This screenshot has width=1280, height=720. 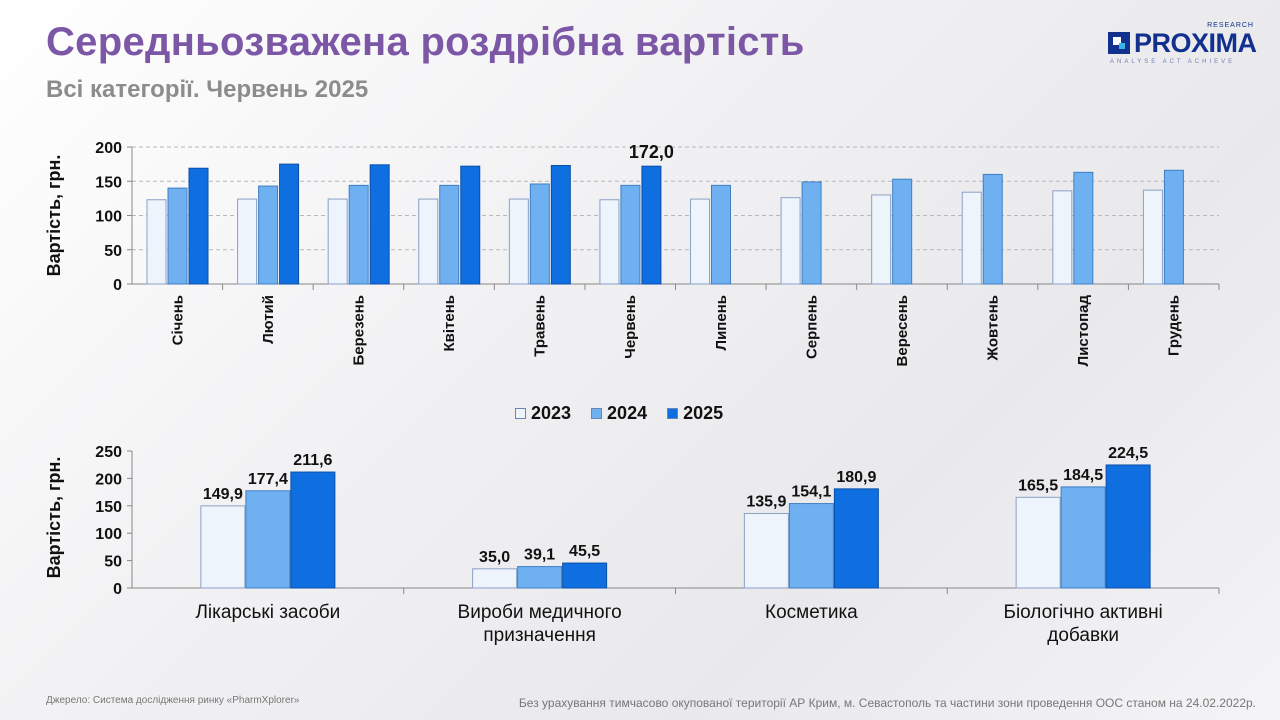 I want to click on x-tick-label: Косметика, so click(x=811, y=612).